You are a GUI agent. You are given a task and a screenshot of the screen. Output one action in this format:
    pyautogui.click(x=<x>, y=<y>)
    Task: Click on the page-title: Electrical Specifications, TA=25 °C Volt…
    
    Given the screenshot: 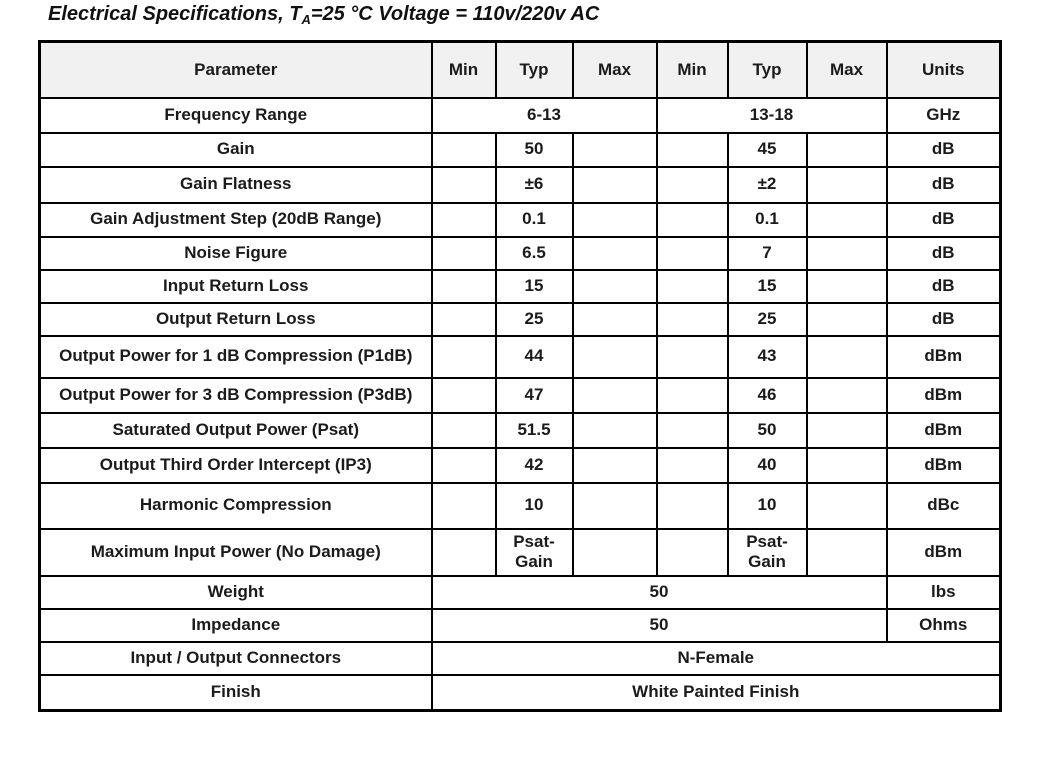 What is the action you would take?
    pyautogui.click(x=324, y=15)
    